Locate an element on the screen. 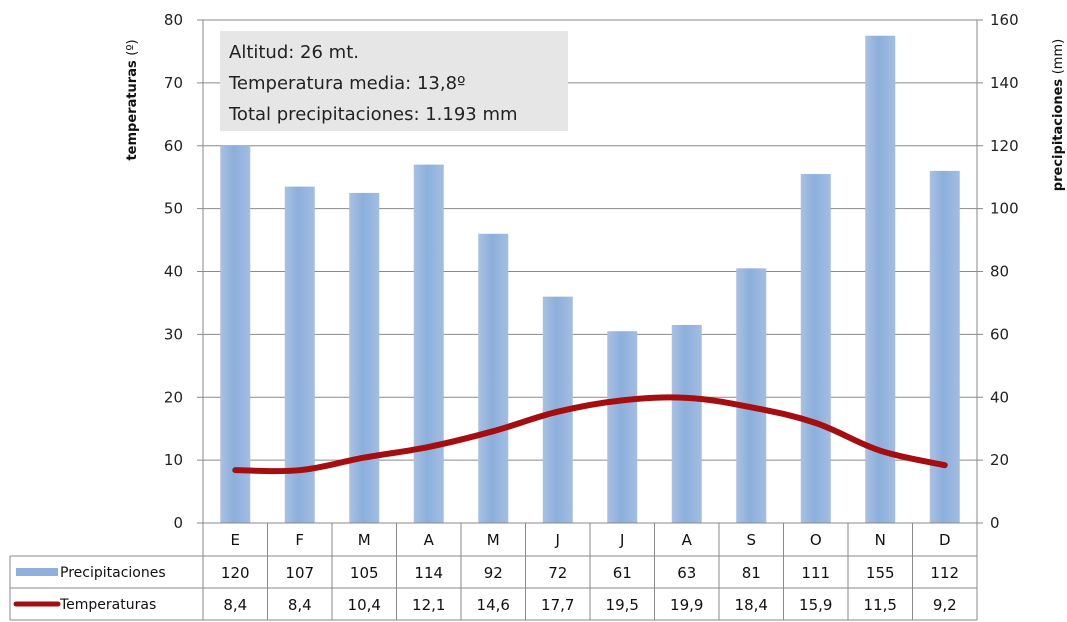 Image resolution: width=1067 pixels, height=622 pixels. right-axis-tick-label: 100 is located at coordinates (1004, 209).